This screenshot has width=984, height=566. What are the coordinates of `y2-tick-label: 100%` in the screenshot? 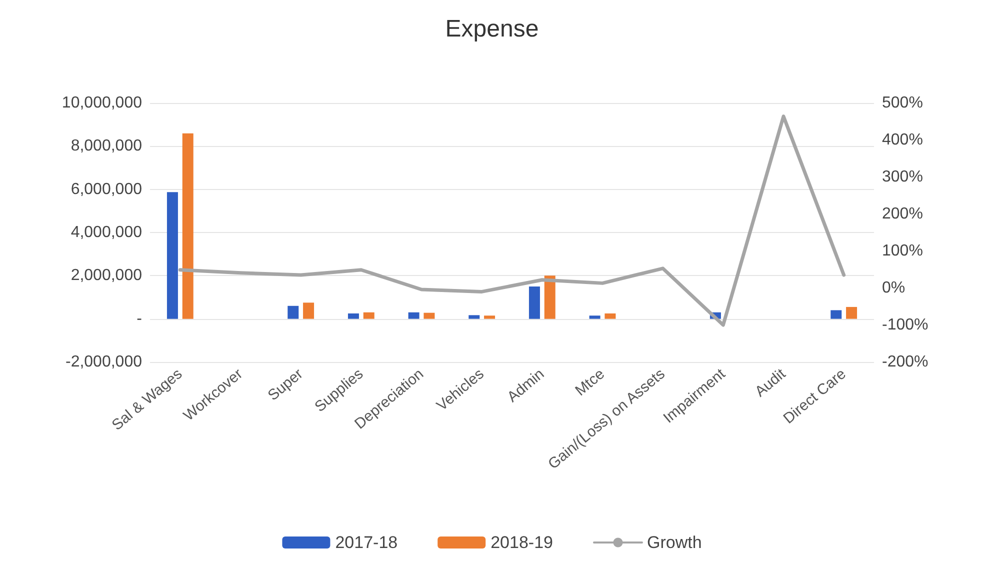 It's located at (902, 251).